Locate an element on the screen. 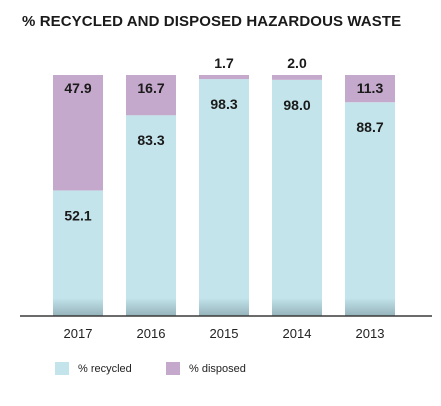  data-label-recycled: 52.1 is located at coordinates (77, 215).